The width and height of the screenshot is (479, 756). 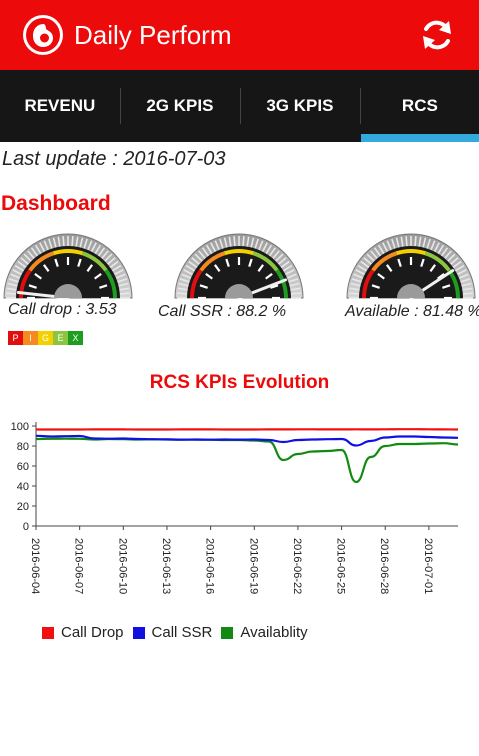 I want to click on legend-item-availability: Availablity, so click(x=264, y=632).